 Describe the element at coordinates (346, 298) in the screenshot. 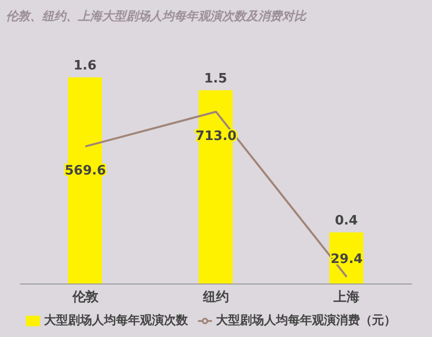

I see `x-tick-label: 上海` at that location.